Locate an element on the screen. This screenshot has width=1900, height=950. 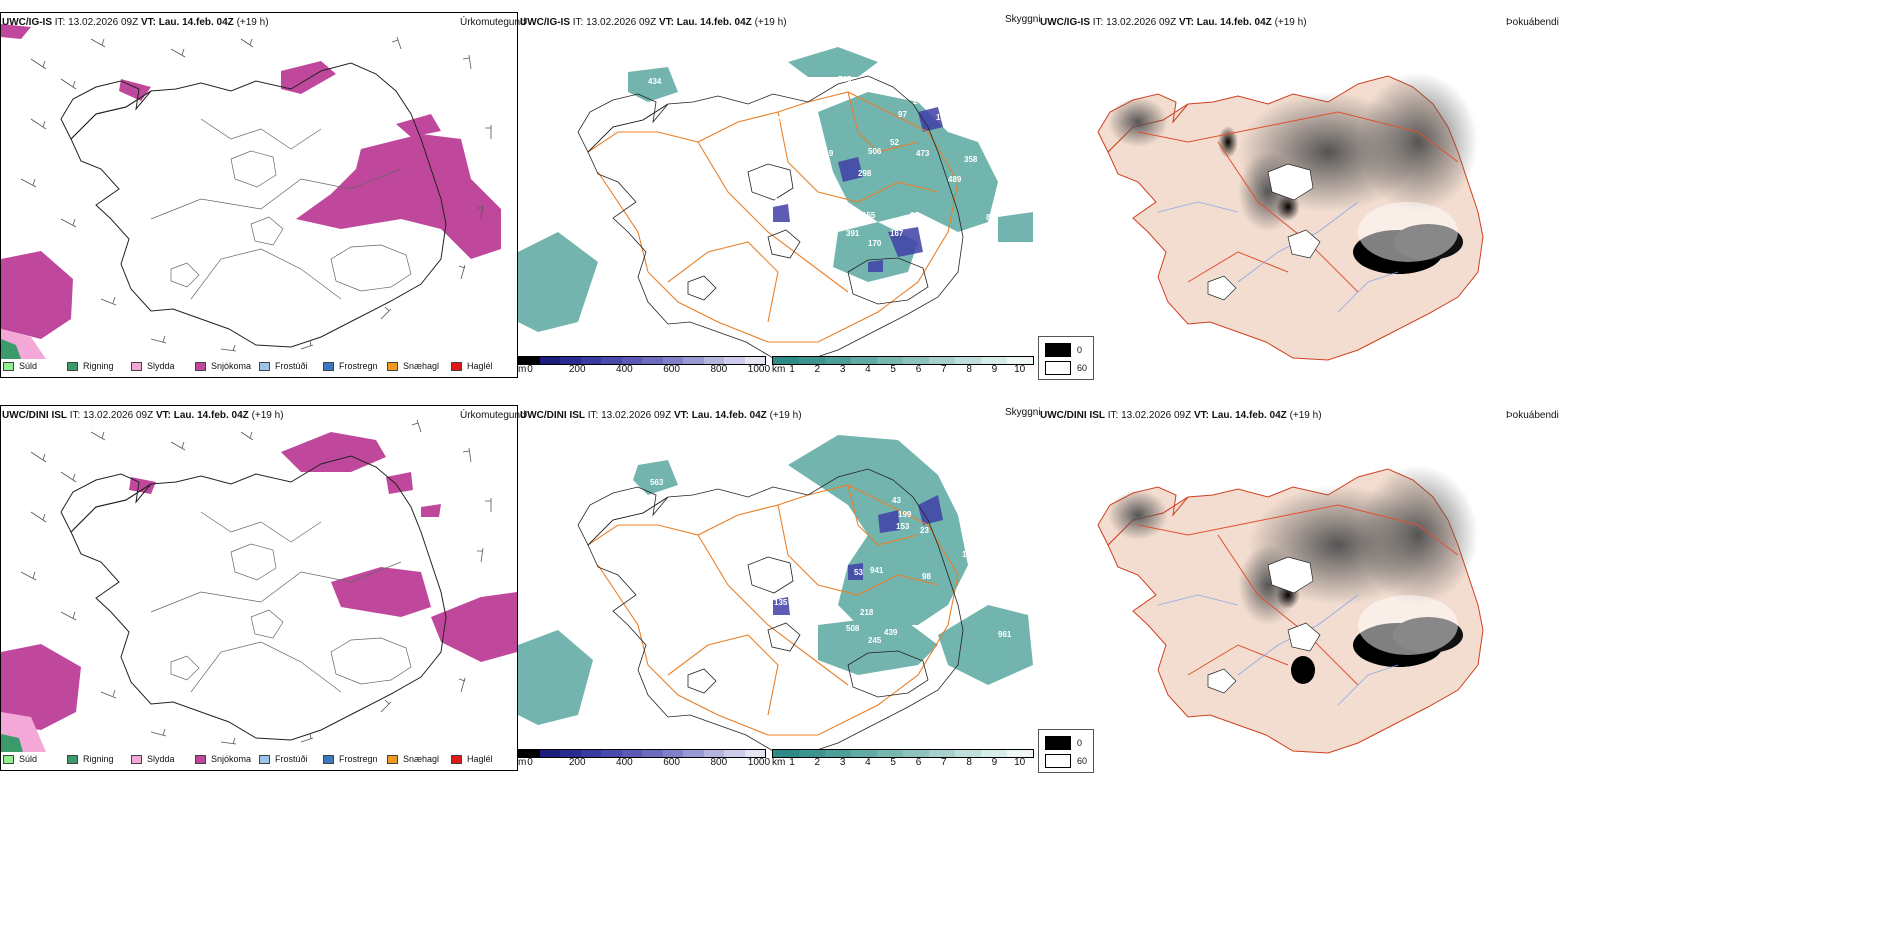
ceiling-label: 298 is located at coordinates (865, 173).